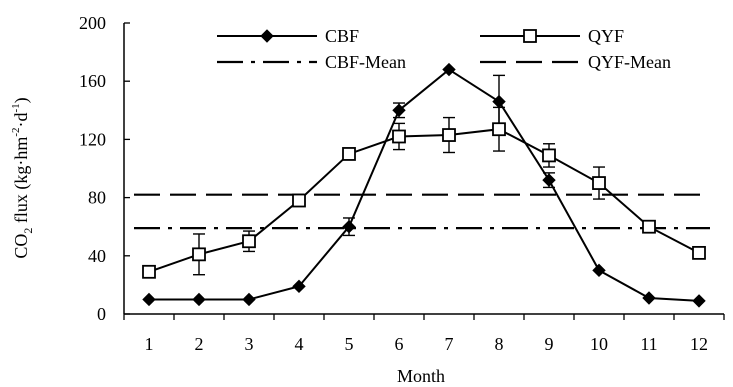 This screenshot has width=733, height=387. What do you see at coordinates (499, 344) in the screenshot?
I see `x-tick-label: 8` at bounding box center [499, 344].